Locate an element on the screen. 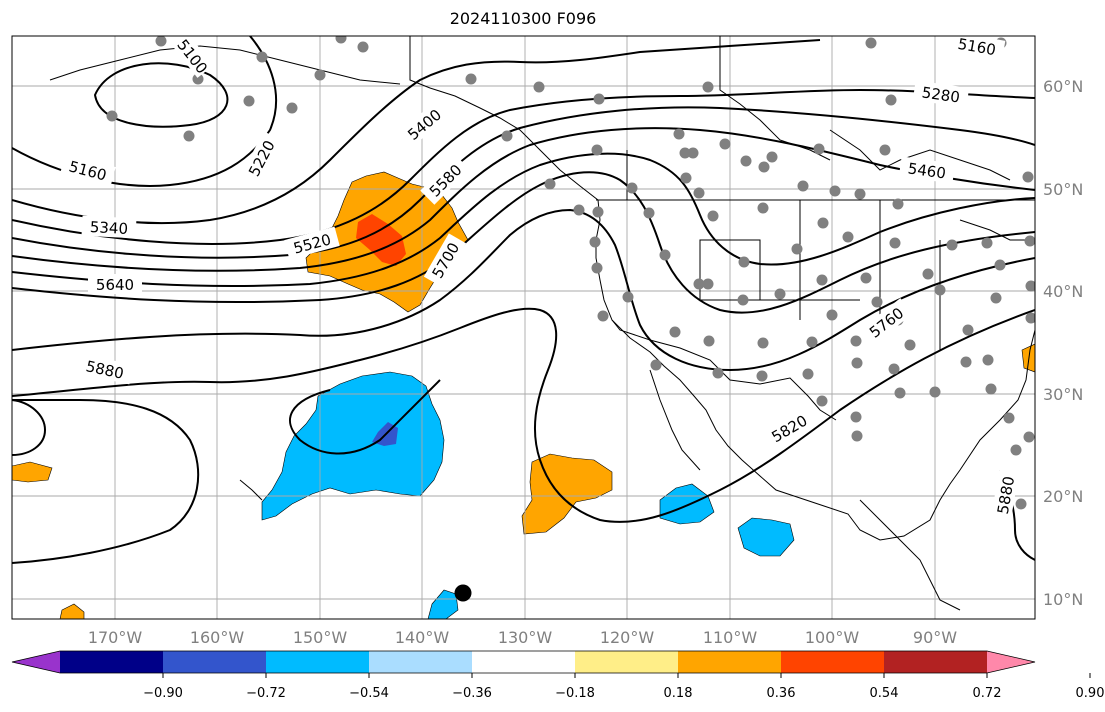 This screenshot has height=712, width=1105. colorbar-tick-label: 0.72 is located at coordinates (987, 693).